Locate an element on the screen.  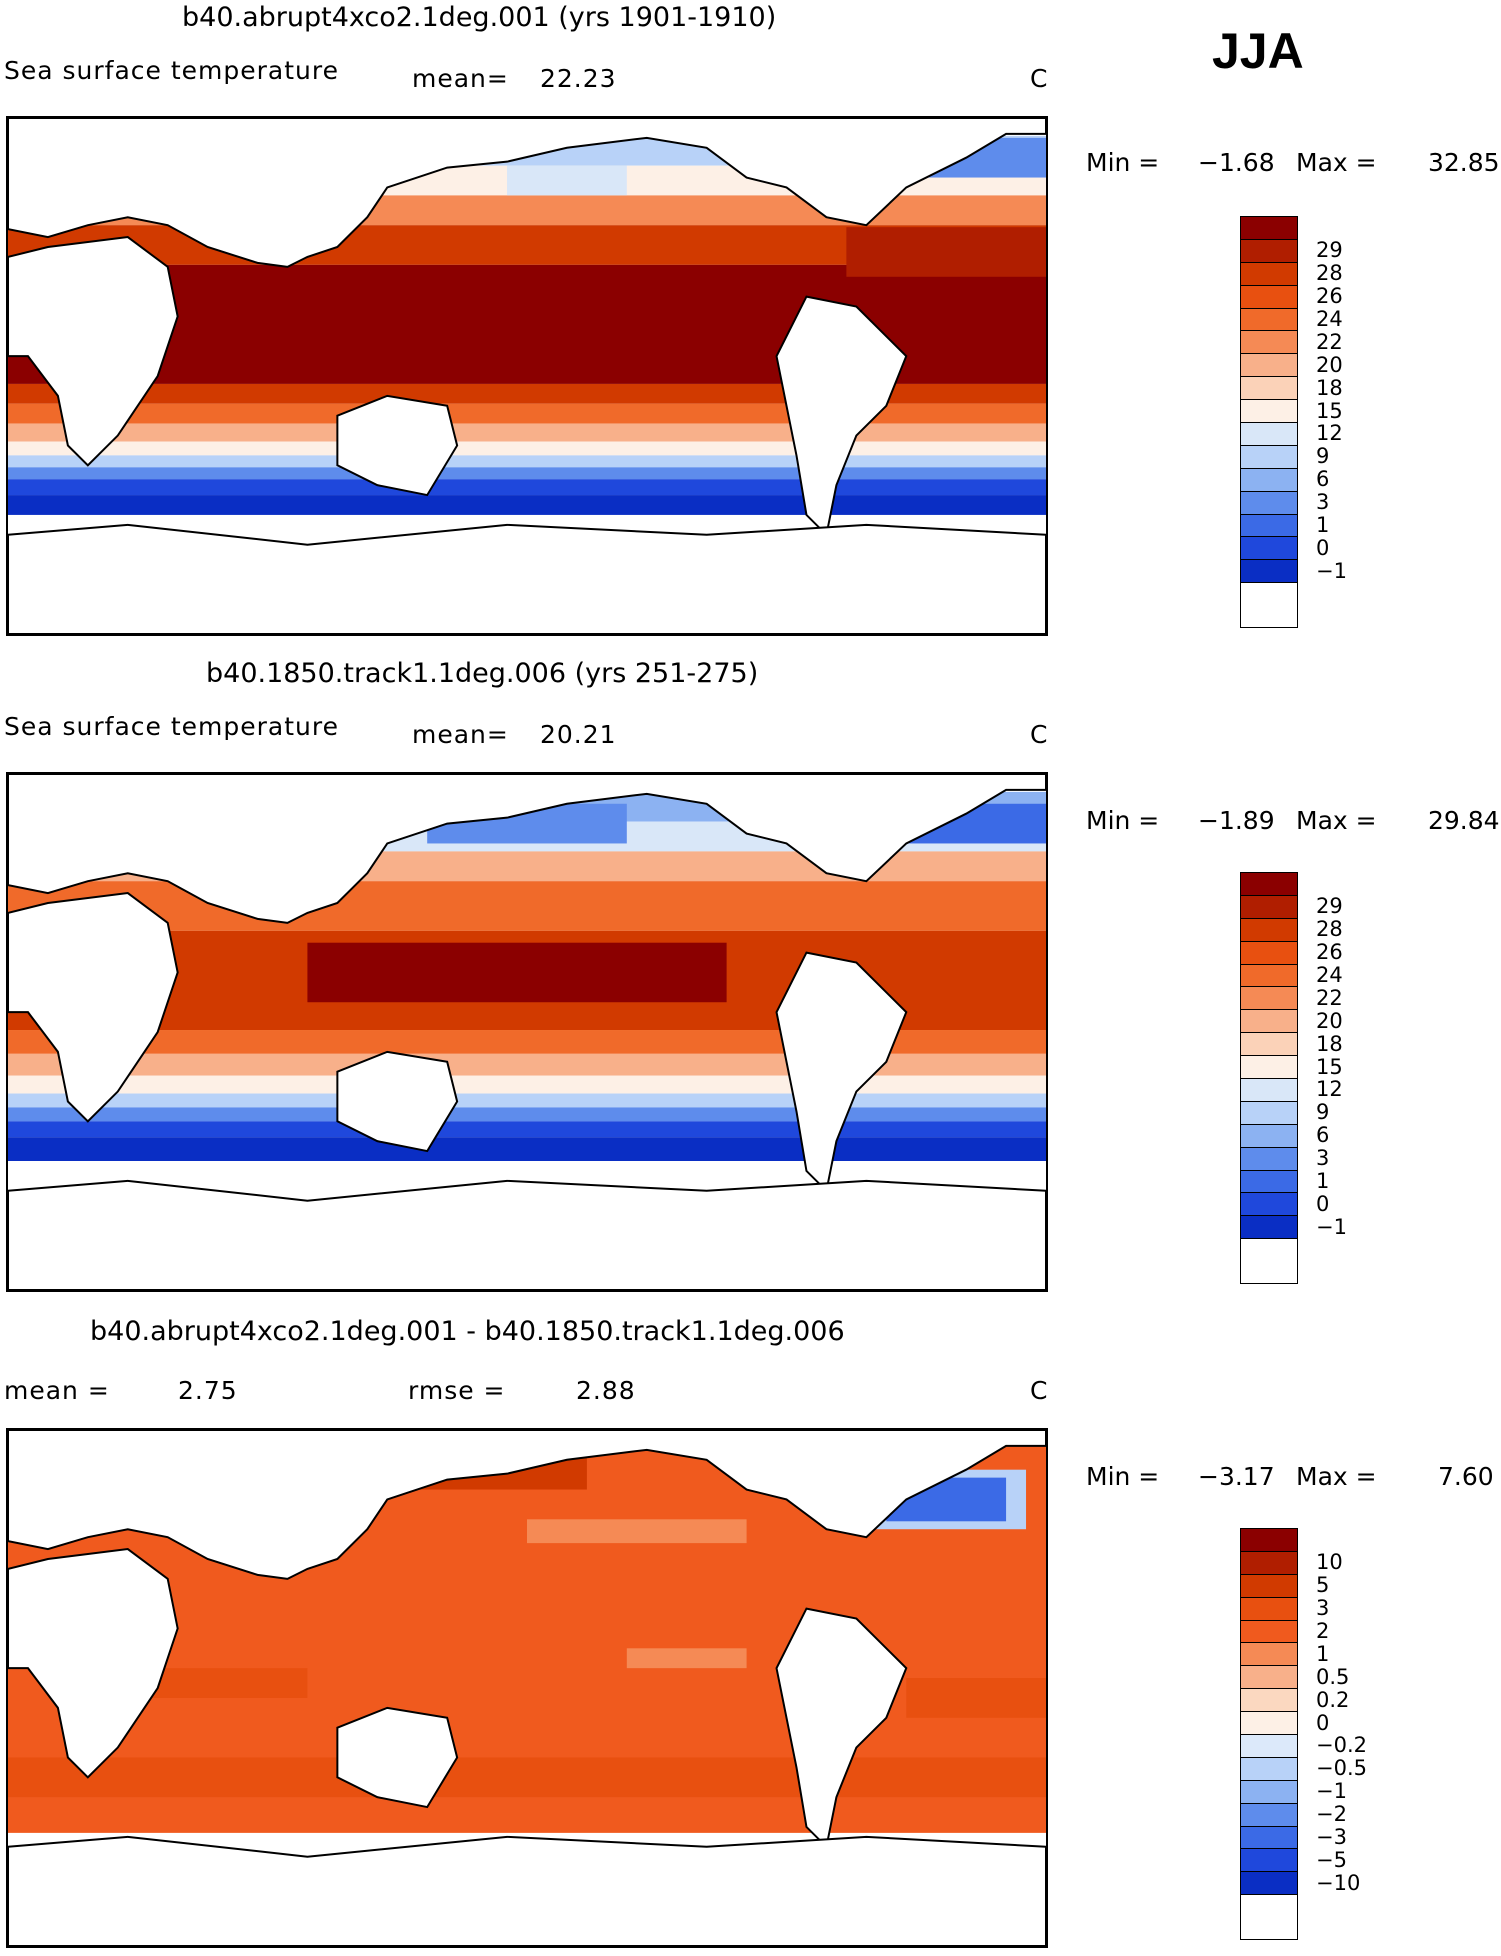
panel1-legend-label: −1 is located at coordinates (1331, 570).